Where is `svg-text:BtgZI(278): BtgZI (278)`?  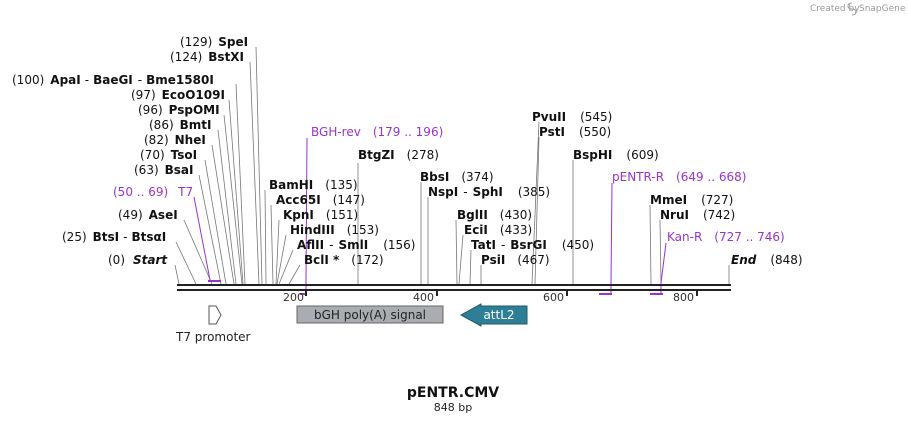
svg-text:BtgZI(278): BtgZI (278) is located at coordinates (398, 155).